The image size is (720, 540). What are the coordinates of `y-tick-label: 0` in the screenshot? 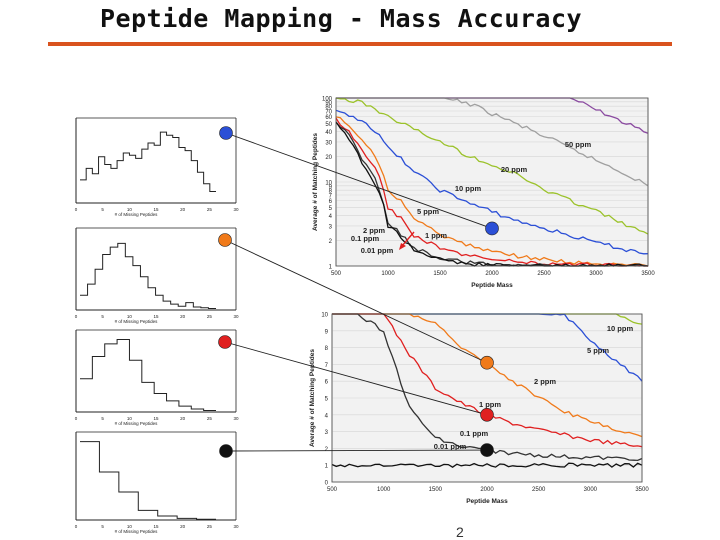 It's located at (327, 484).